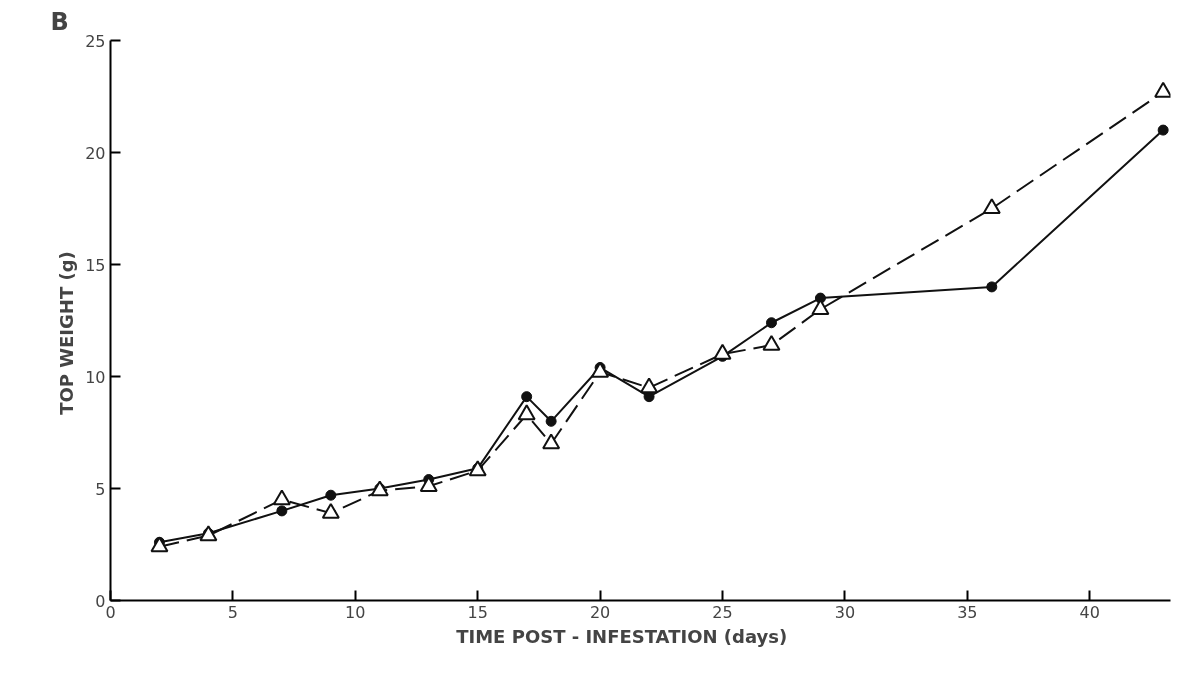 Image resolution: width=1198 pixels, height=700 pixels. I want to click on x-axis-title: TIME POST - INFESTATION (days), so click(622, 636).